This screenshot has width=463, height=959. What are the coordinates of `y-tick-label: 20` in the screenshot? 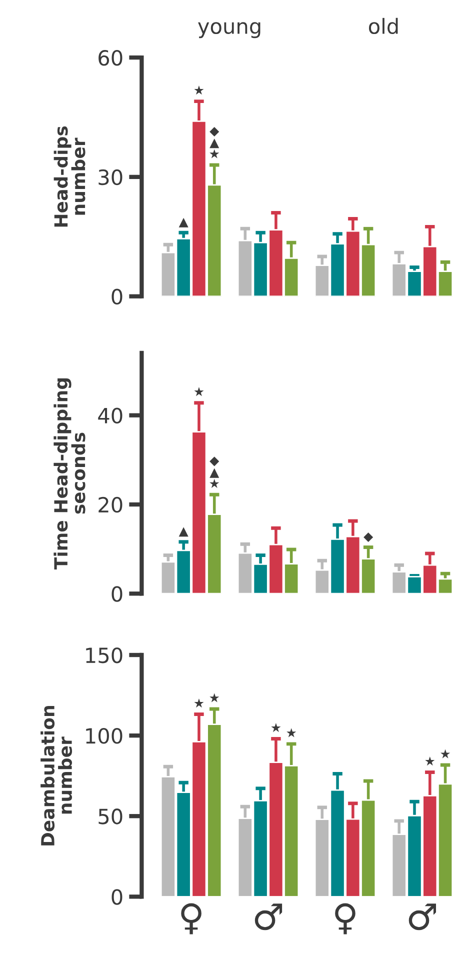 It's located at (110, 504).